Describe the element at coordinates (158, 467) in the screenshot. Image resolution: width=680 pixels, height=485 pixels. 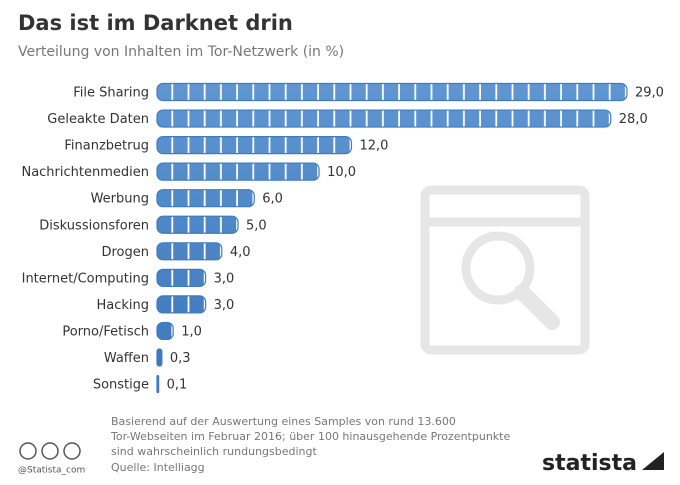
I see `source: Quelle: Intelliagg` at that location.